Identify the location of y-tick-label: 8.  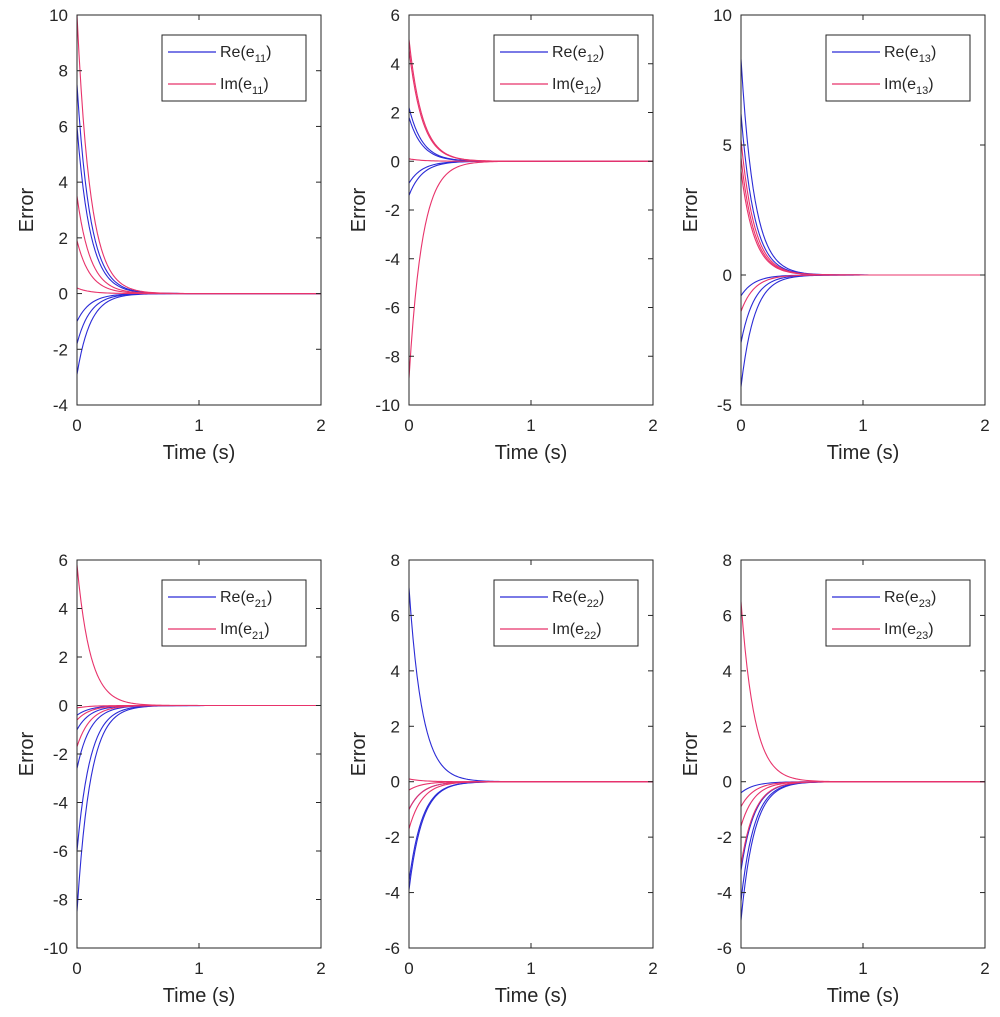
(395, 560).